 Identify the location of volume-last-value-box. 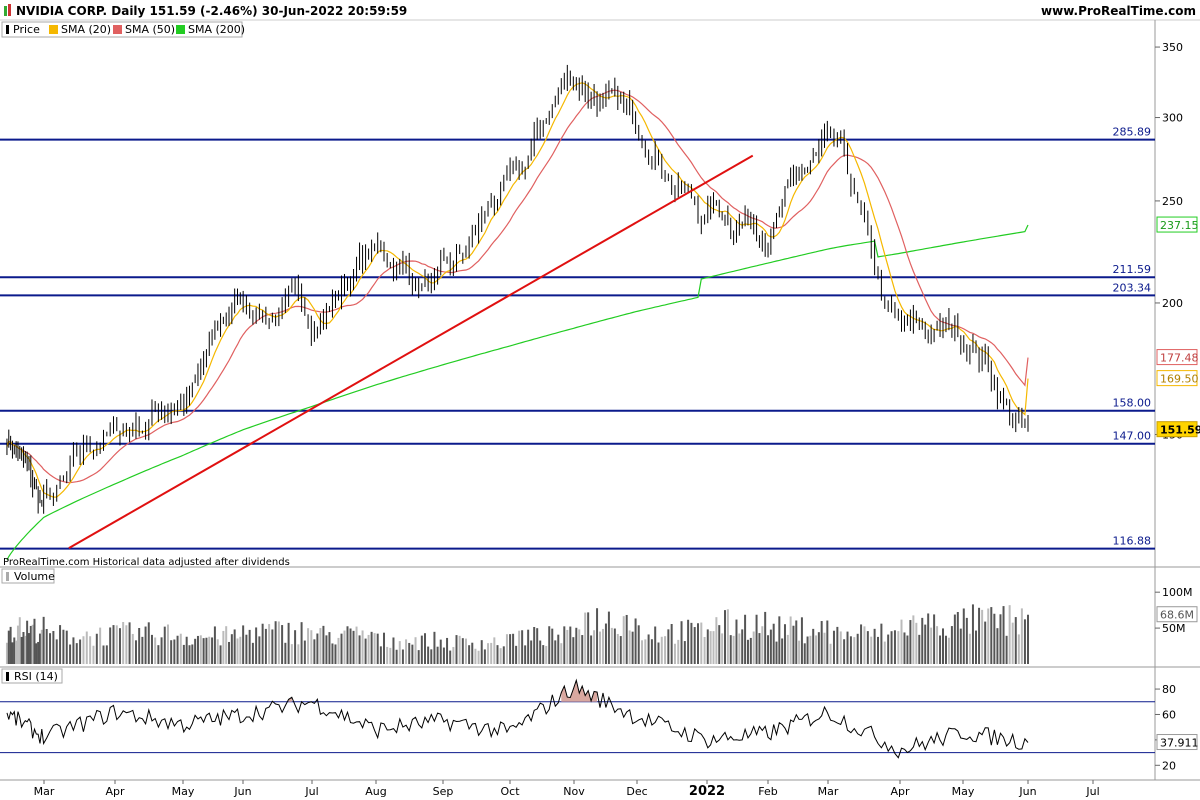
(1177, 614).